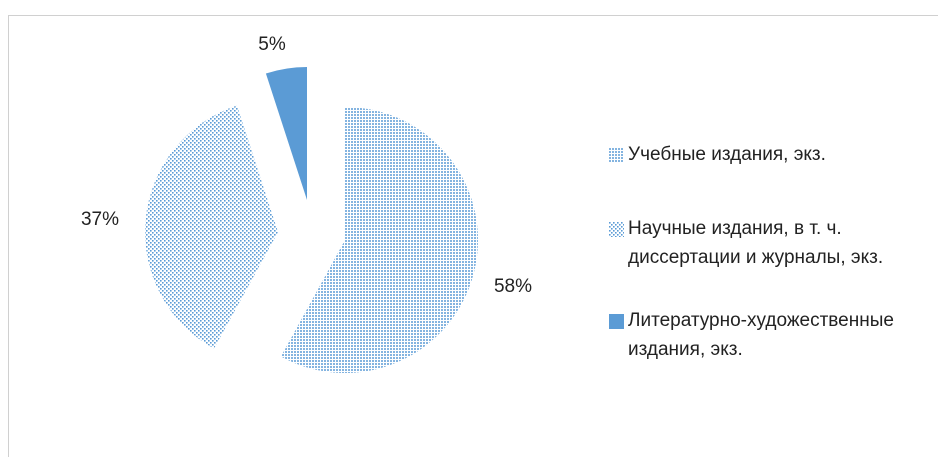  What do you see at coordinates (272, 44) in the screenshot?
I see `data-label: 5%` at bounding box center [272, 44].